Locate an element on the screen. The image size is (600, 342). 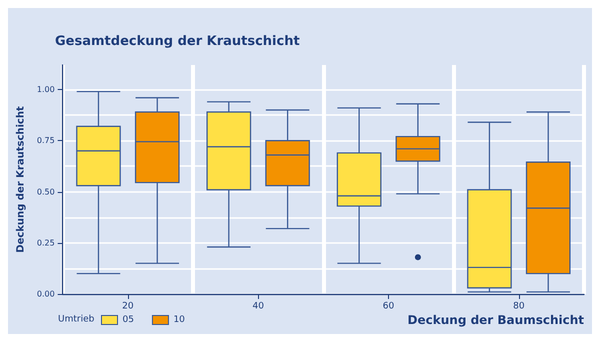
x-axis-title: Deckung der Baumschicht is located at coordinates (496, 320).